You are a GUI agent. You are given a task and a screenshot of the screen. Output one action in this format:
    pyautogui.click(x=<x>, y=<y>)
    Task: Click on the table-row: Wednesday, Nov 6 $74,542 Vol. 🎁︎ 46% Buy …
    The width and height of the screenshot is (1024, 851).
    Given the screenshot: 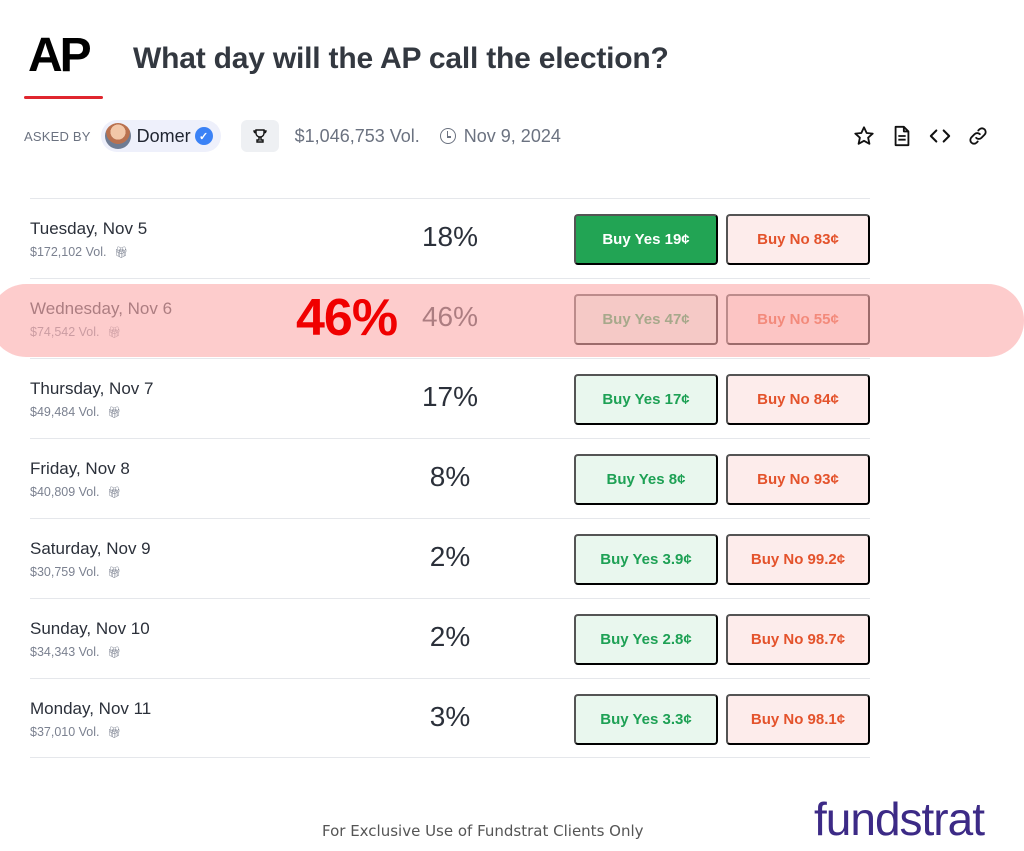 What is the action you would take?
    pyautogui.click(x=450, y=318)
    